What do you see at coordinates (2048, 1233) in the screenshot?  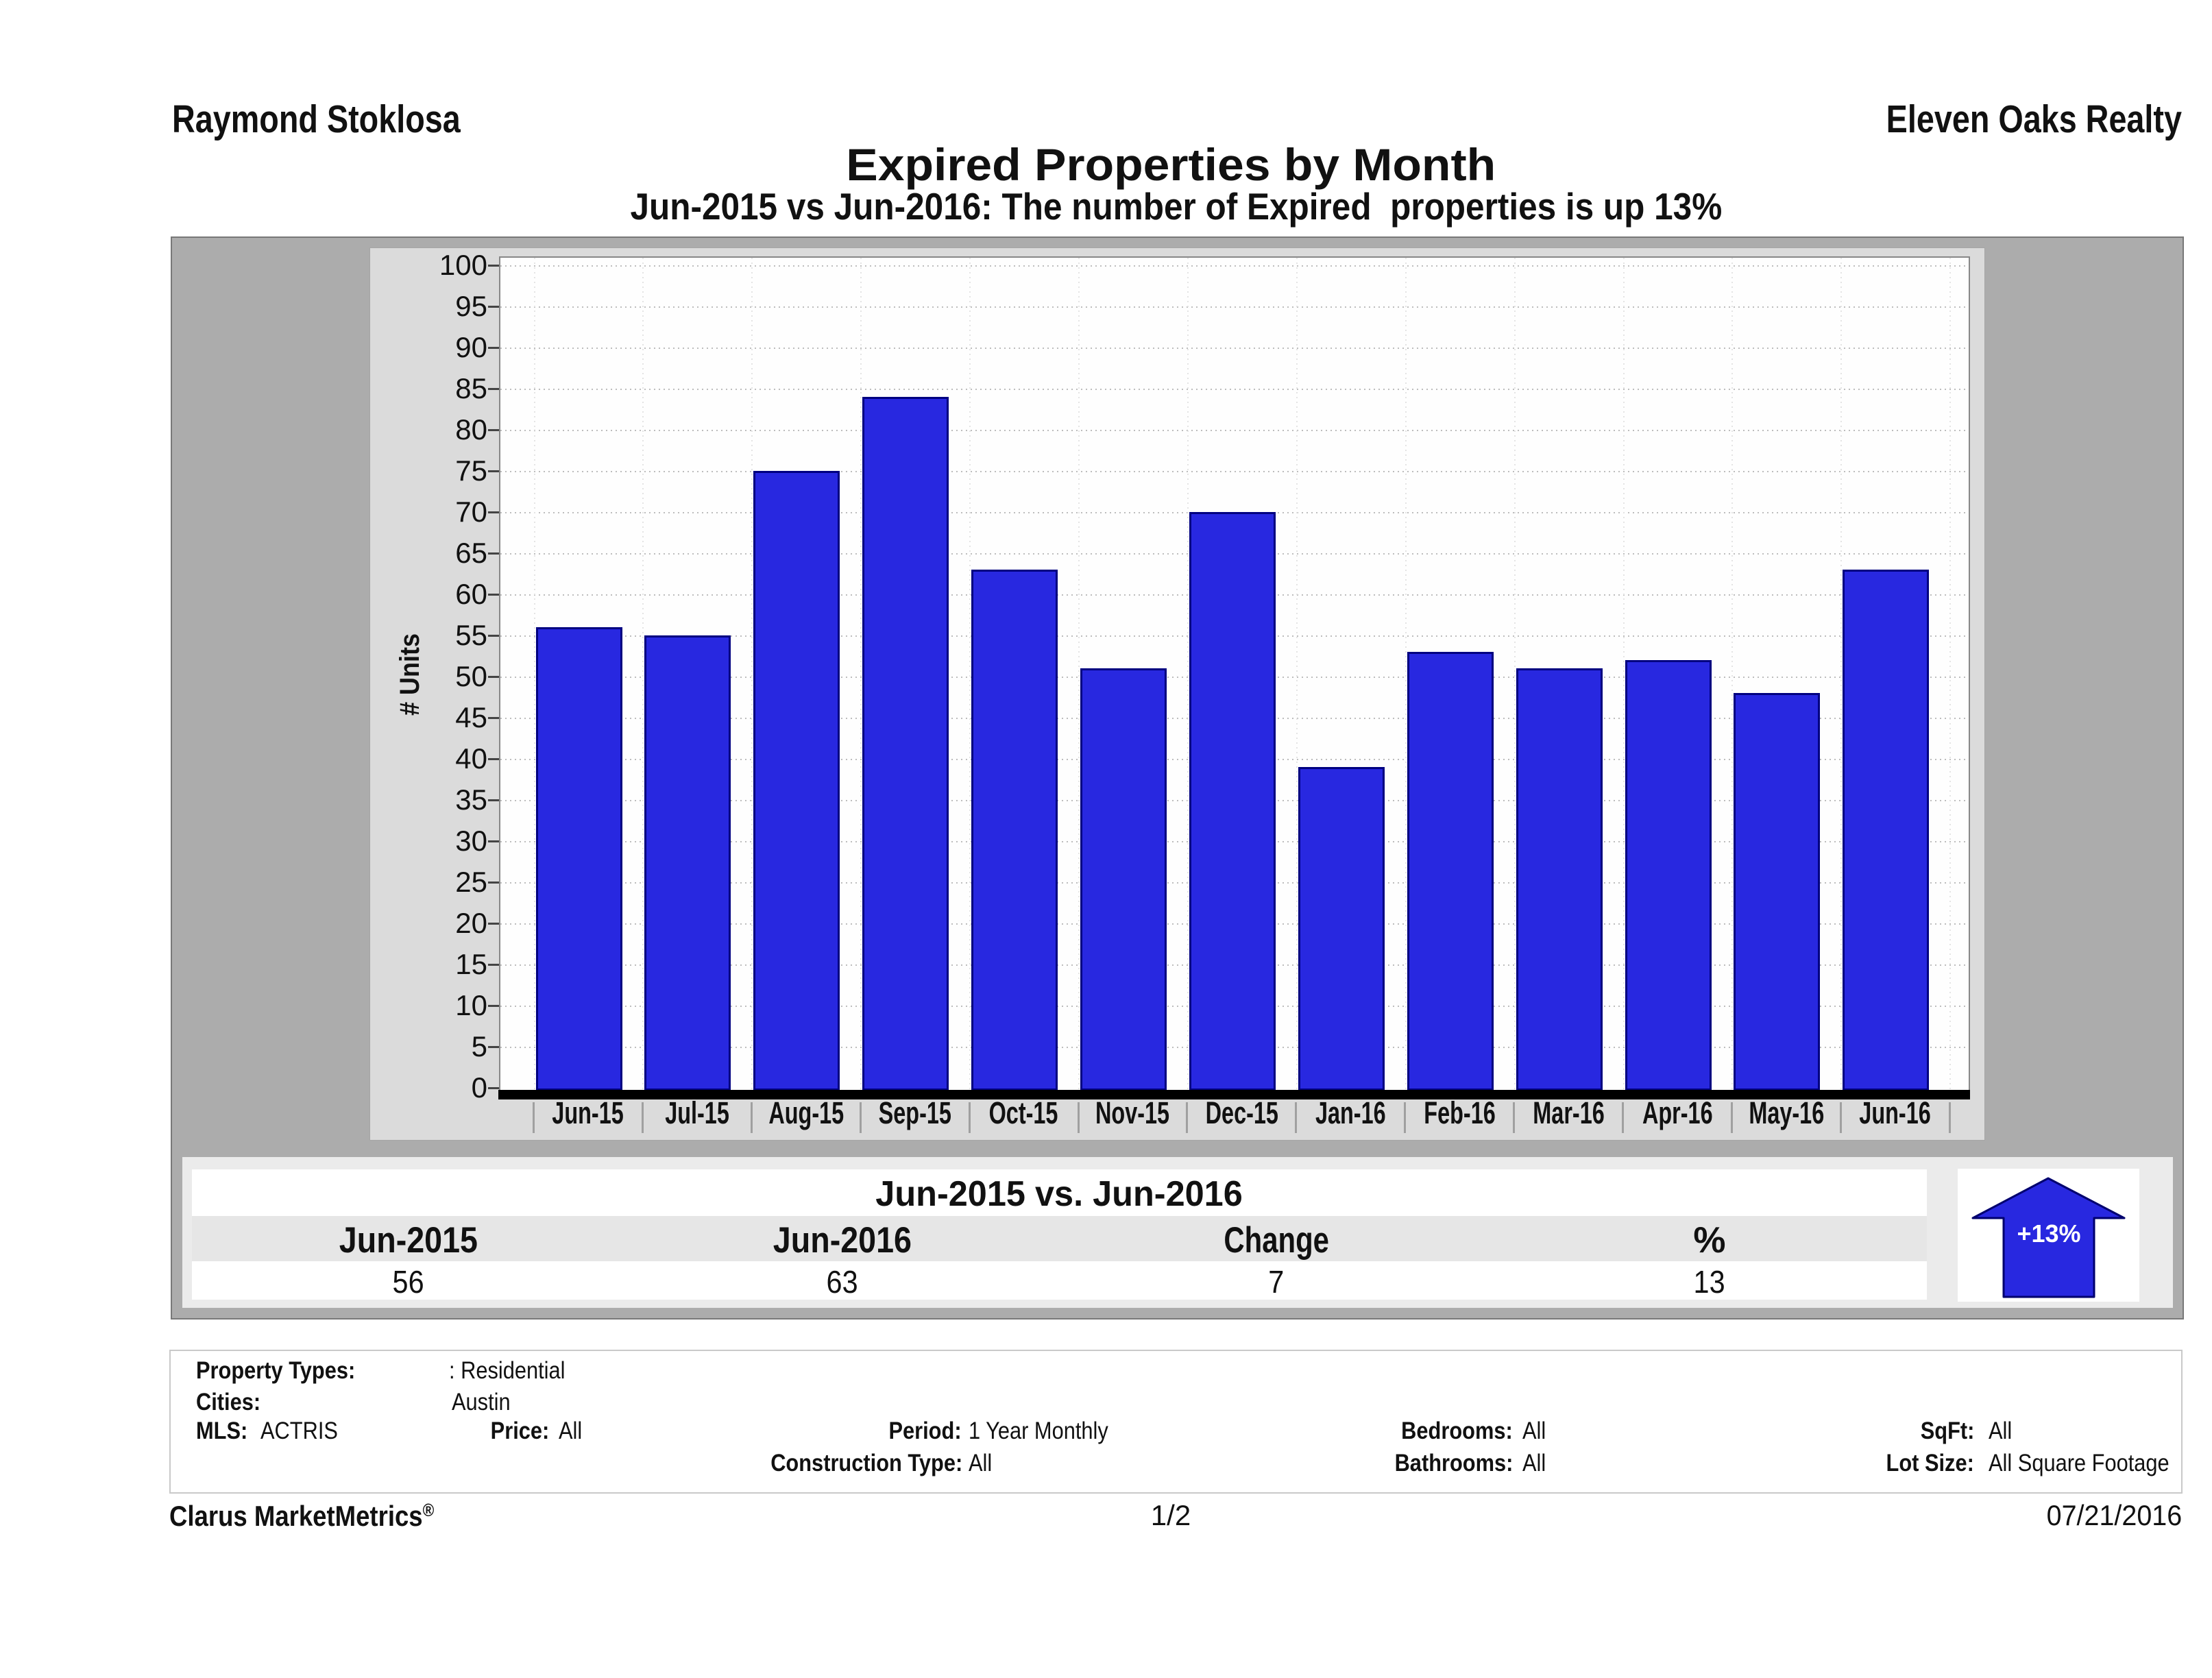 I see `svg-text: +13%` at bounding box center [2048, 1233].